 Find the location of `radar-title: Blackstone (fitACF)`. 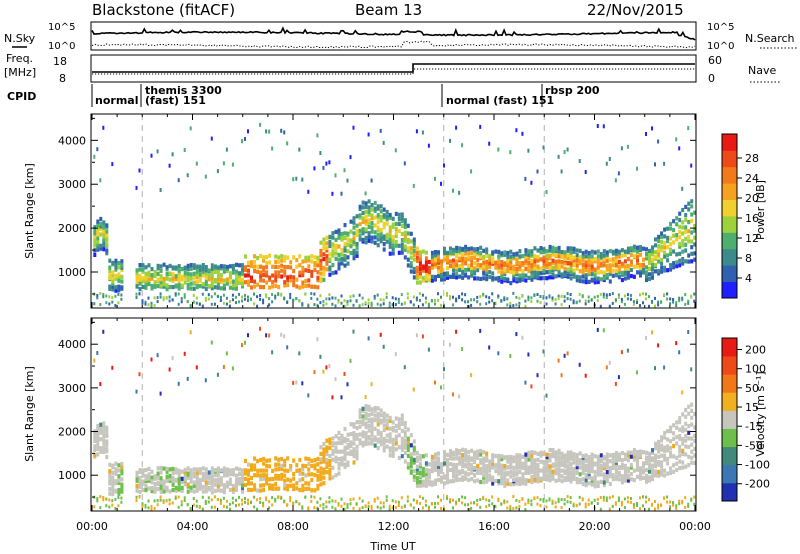

radar-title: Blackstone (fitACF) is located at coordinates (163, 10).